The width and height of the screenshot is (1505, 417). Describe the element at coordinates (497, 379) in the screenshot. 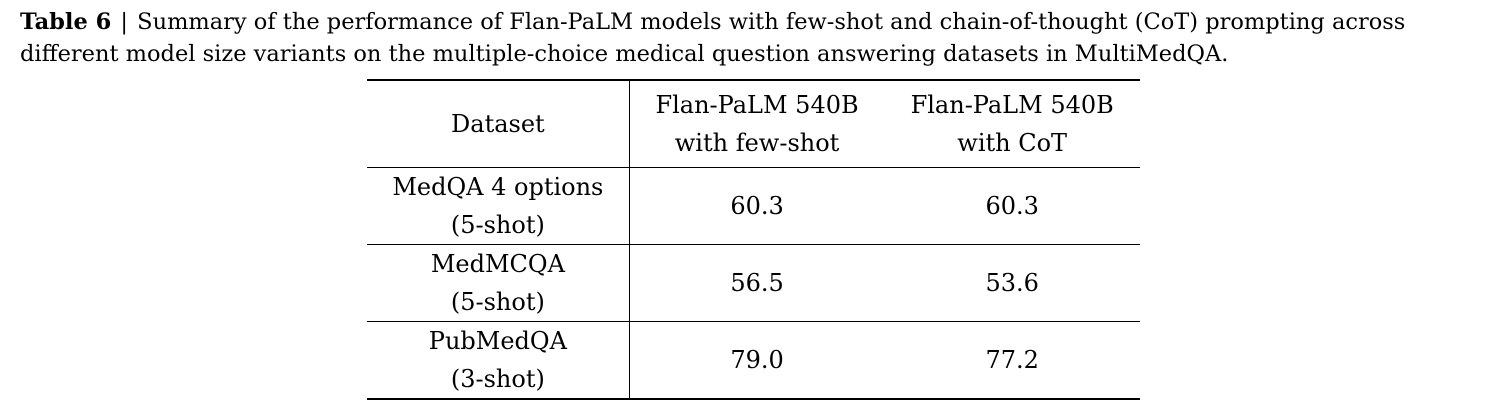

I see `dataset-shots: (3-shot)` at that location.